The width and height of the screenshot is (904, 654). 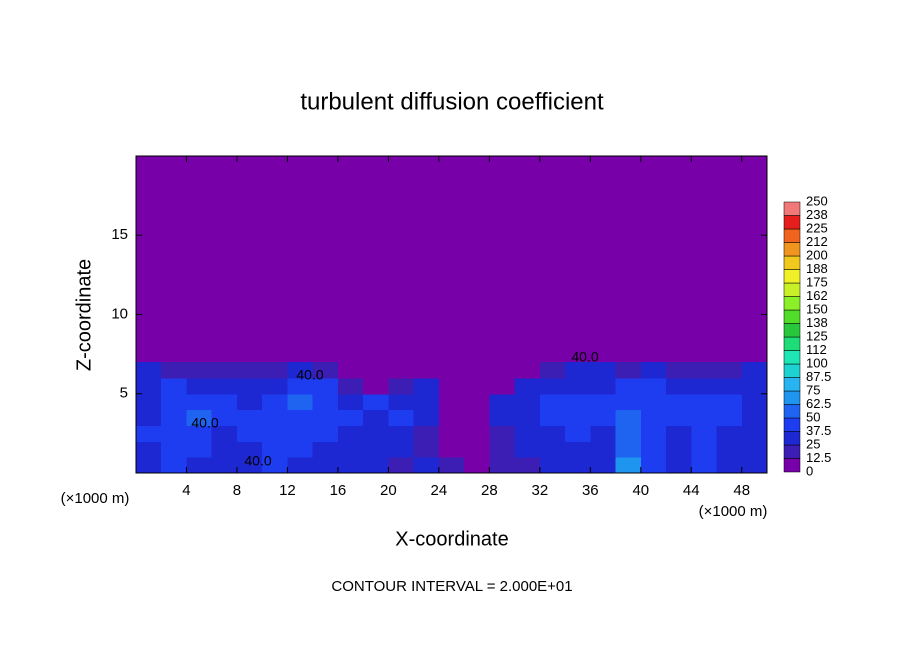 What do you see at coordinates (817, 322) in the screenshot?
I see `colorbar-label: 138` at bounding box center [817, 322].